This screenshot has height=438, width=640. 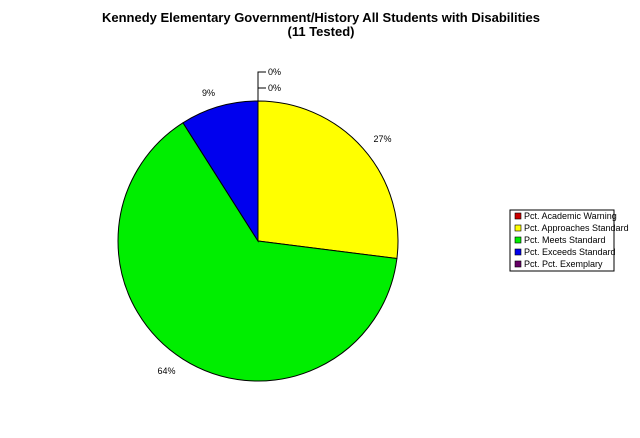 What do you see at coordinates (565, 240) in the screenshot?
I see `legend-label-pct-meets-standard: Pct. Meets Standard` at bounding box center [565, 240].